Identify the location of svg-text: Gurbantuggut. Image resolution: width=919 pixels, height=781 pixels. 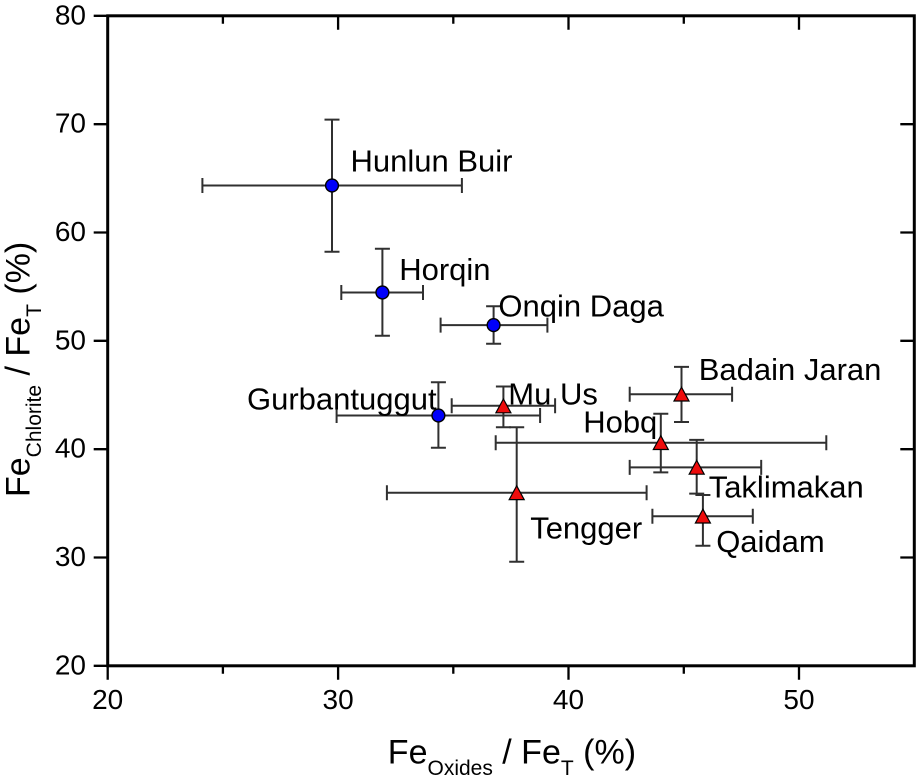
(342, 399).